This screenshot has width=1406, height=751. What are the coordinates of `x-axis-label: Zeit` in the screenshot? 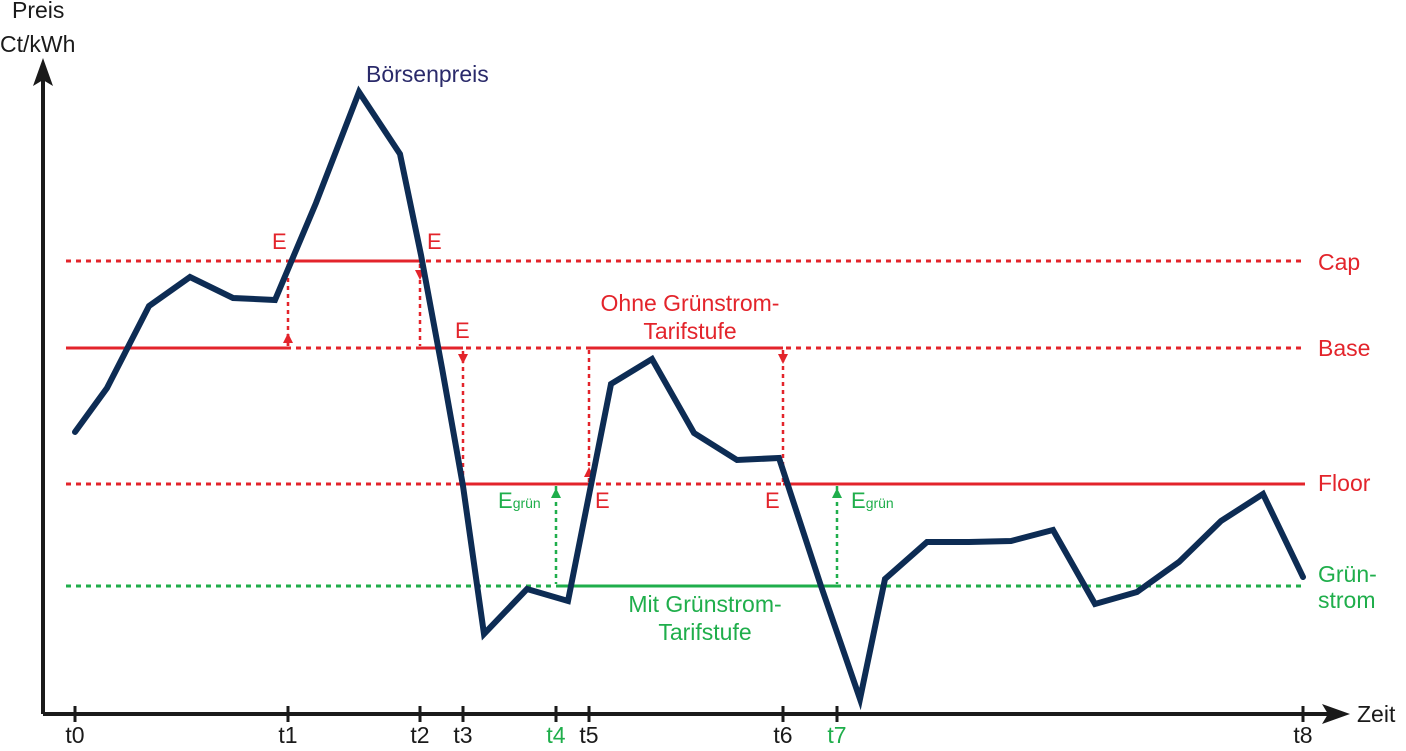 It's located at (1376, 714).